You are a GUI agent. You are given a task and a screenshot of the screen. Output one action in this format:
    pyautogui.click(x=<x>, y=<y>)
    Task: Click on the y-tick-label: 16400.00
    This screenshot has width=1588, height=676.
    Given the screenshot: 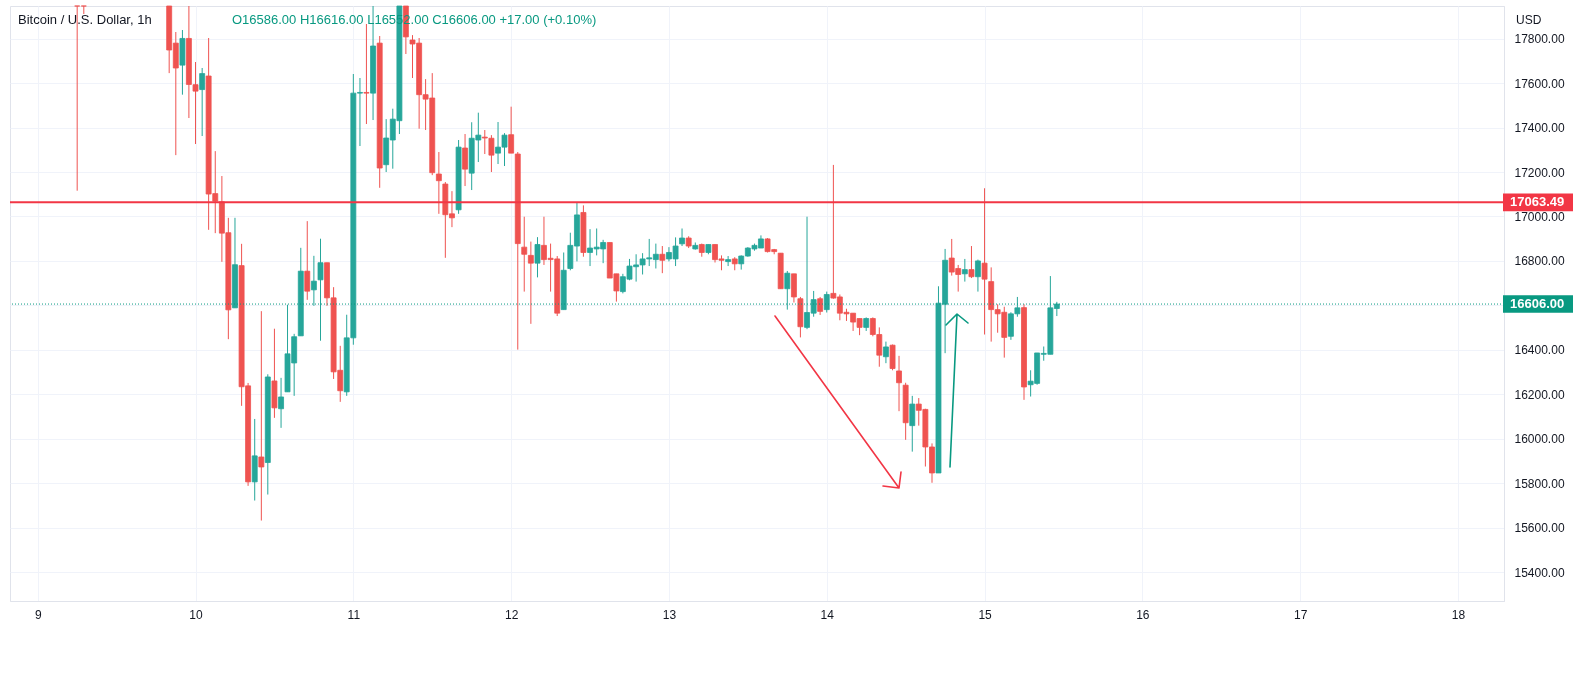 What is the action you would take?
    pyautogui.click(x=1539, y=350)
    